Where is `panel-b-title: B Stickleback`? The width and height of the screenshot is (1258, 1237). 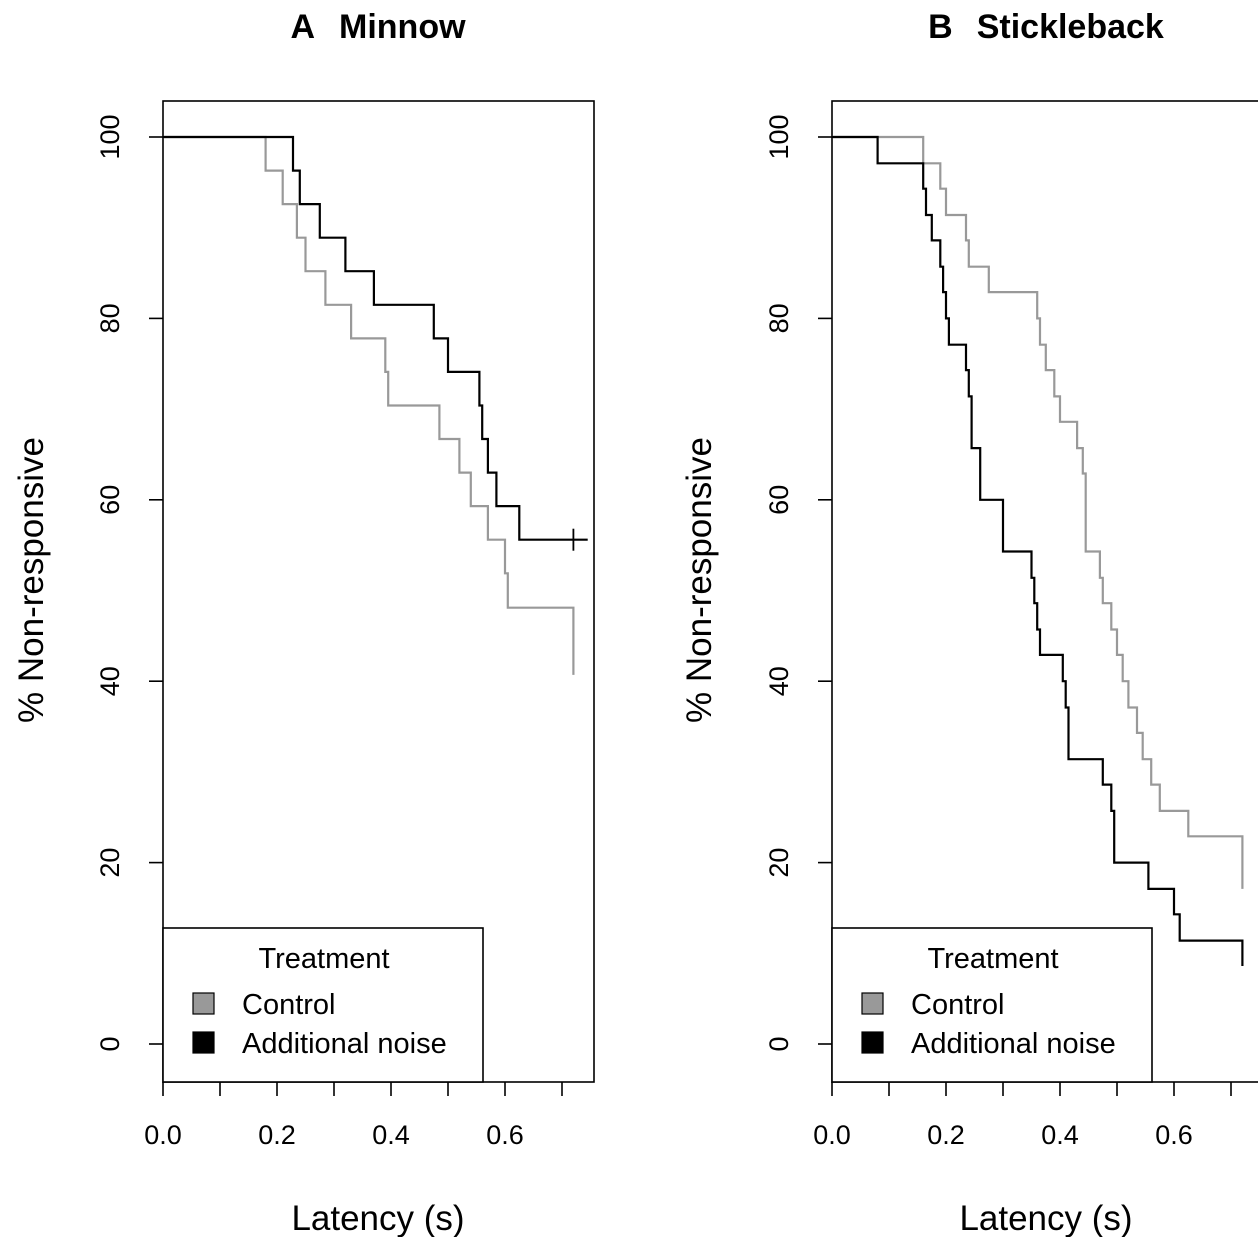 panel-b-title: B Stickleback is located at coordinates (1046, 27).